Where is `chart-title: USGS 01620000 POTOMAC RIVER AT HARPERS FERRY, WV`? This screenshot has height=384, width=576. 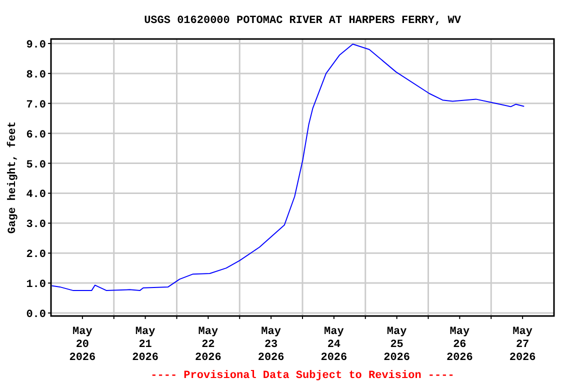 chart-title: USGS 01620000 POTOMAC RIVER AT HARPERS FERRY, WV is located at coordinates (303, 21).